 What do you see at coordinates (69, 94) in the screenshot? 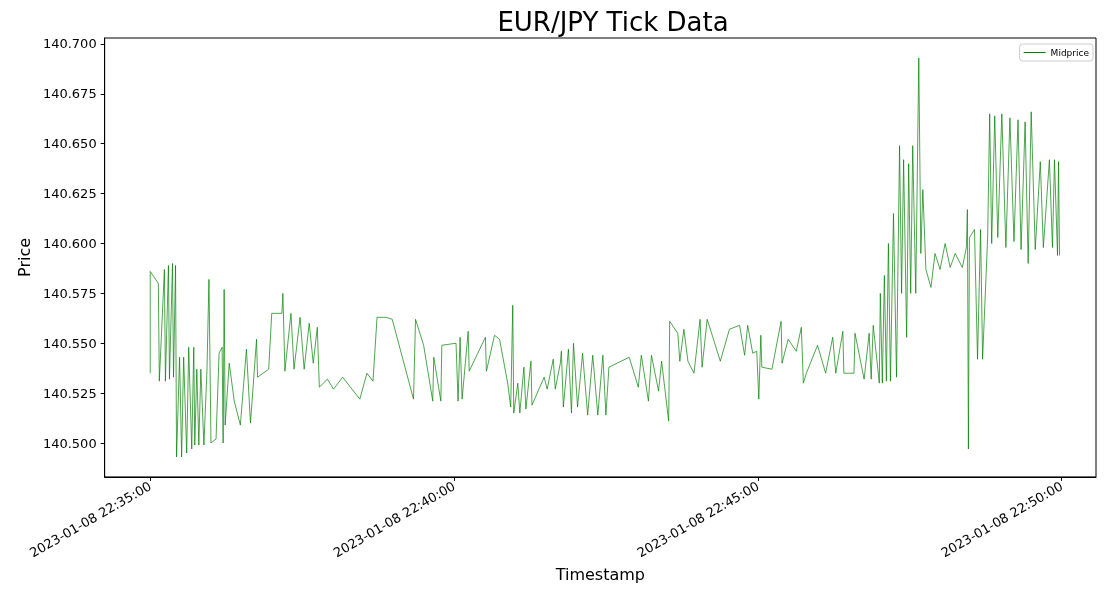
I see `y-tick-label: 140.675` at bounding box center [69, 94].